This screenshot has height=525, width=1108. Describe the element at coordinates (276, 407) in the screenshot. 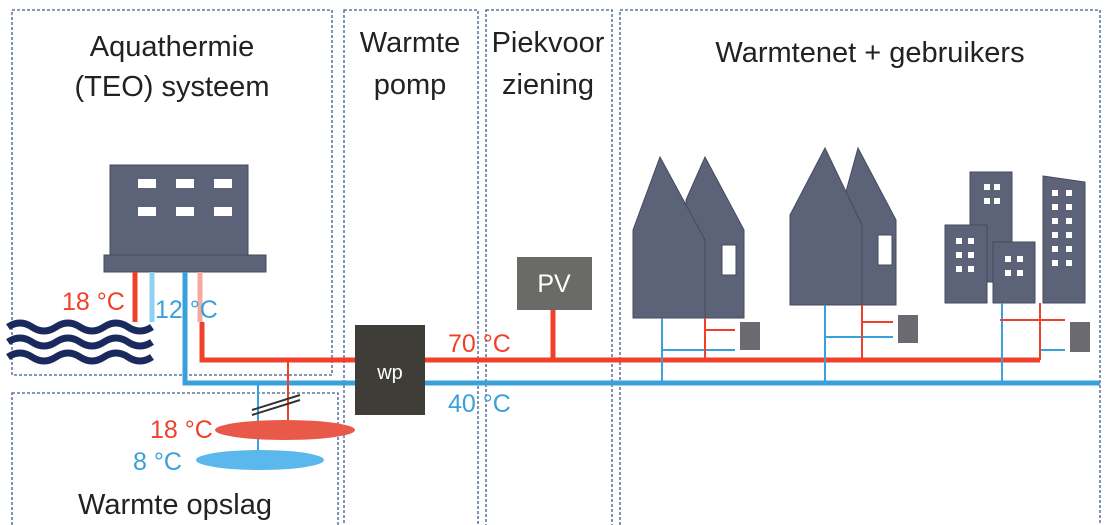

I see `storage-link` at that location.